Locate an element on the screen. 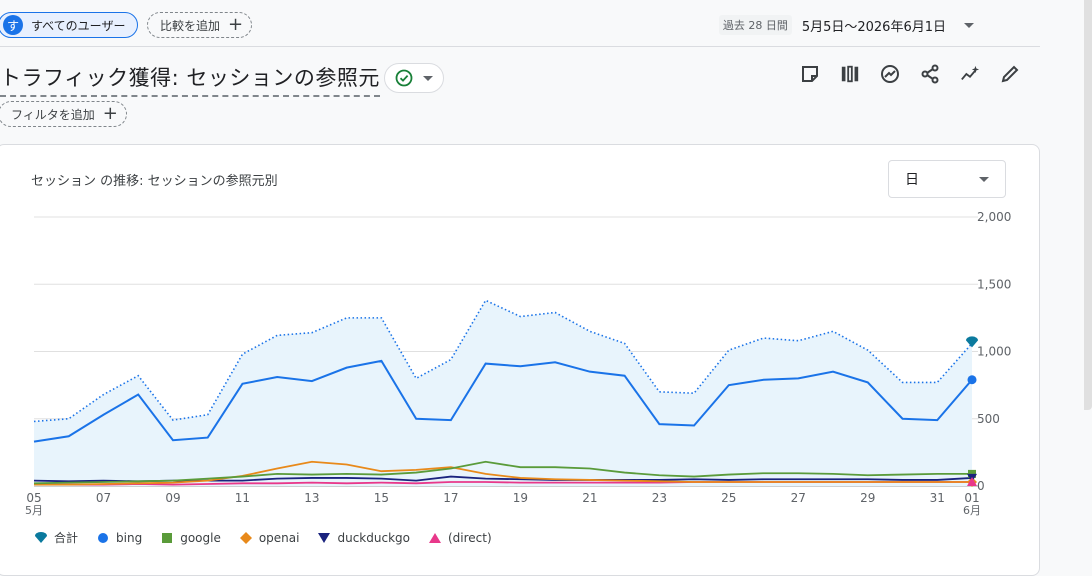 The image size is (1092, 576). legend-item-openai: openai is located at coordinates (269, 537).